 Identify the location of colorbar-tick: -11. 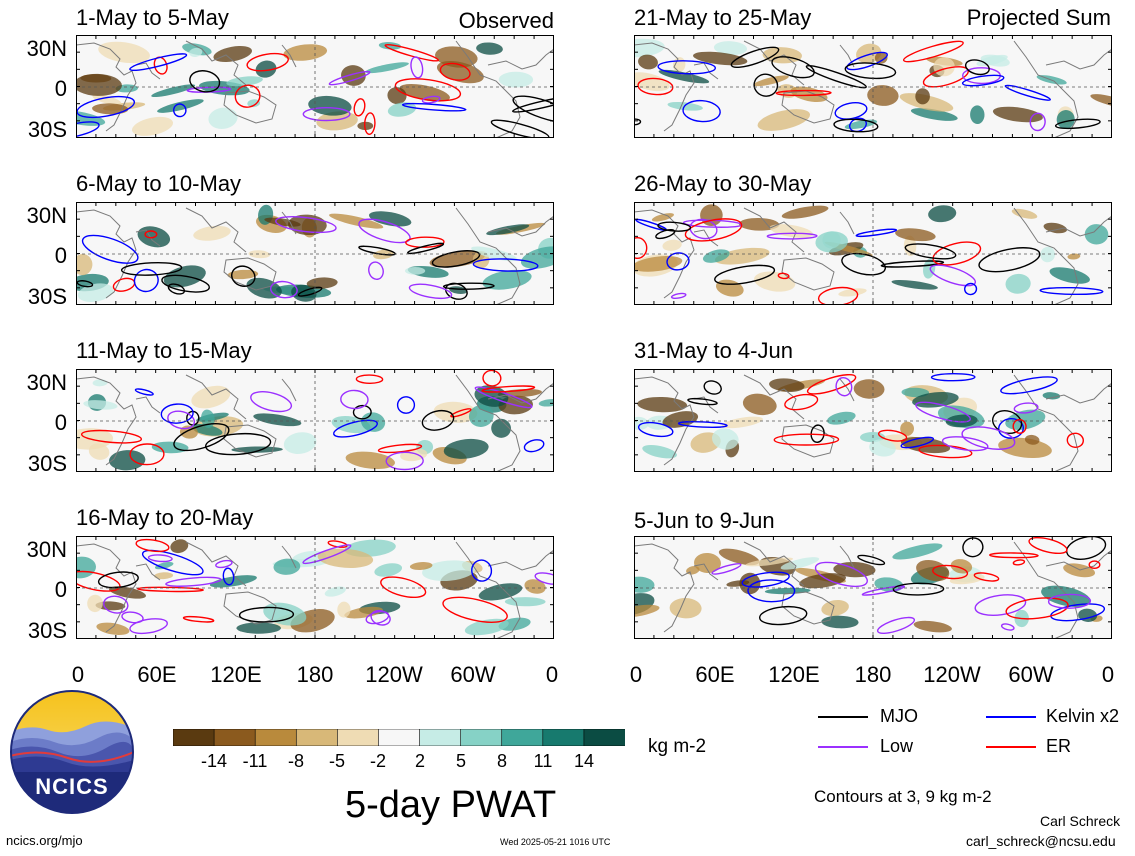
(255, 761).